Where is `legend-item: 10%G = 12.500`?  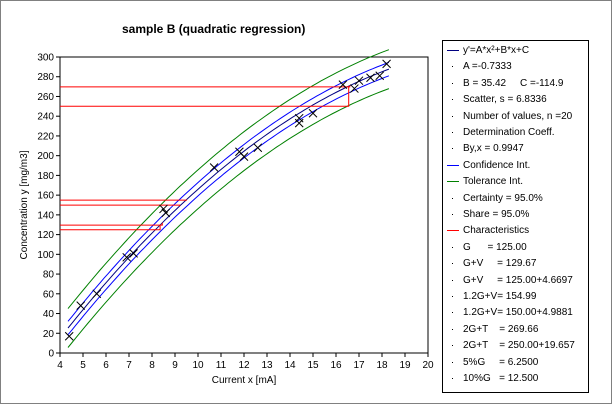 legend-item: 10%G = 12.500 is located at coordinates (515, 378).